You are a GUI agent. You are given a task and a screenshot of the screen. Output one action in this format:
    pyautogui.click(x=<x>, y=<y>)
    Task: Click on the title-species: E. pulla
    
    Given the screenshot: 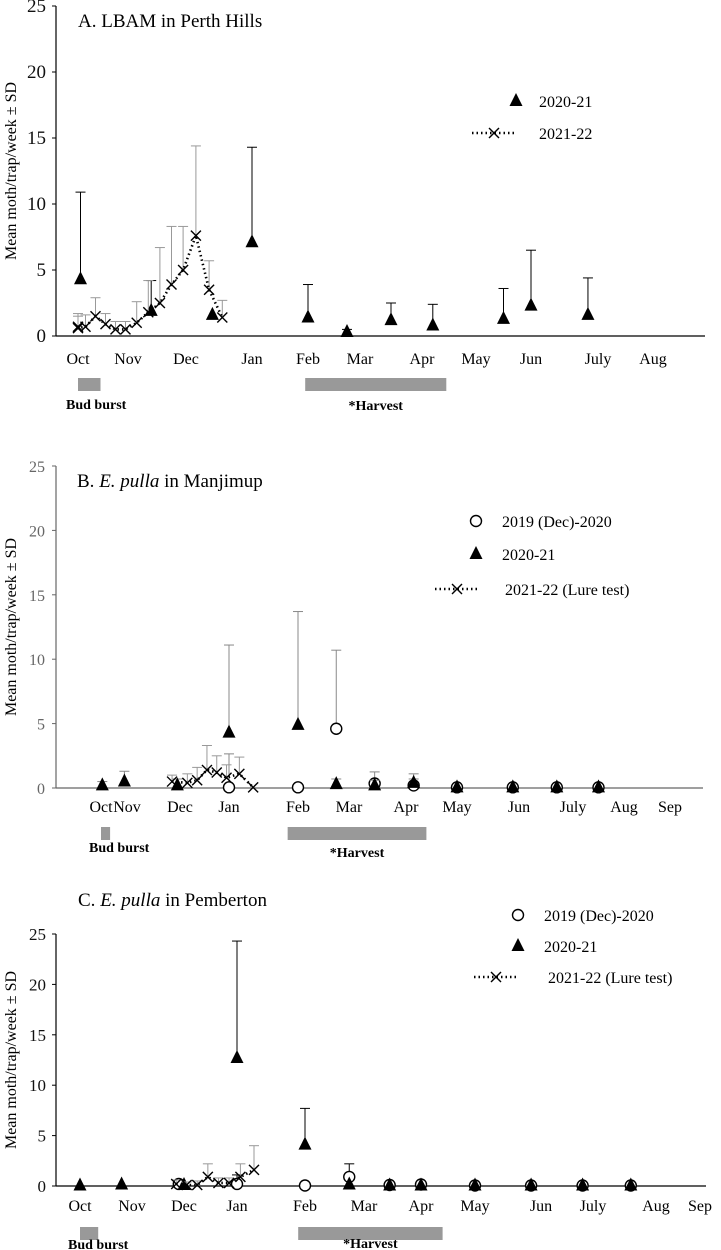 What is the action you would take?
    pyautogui.click(x=129, y=900)
    